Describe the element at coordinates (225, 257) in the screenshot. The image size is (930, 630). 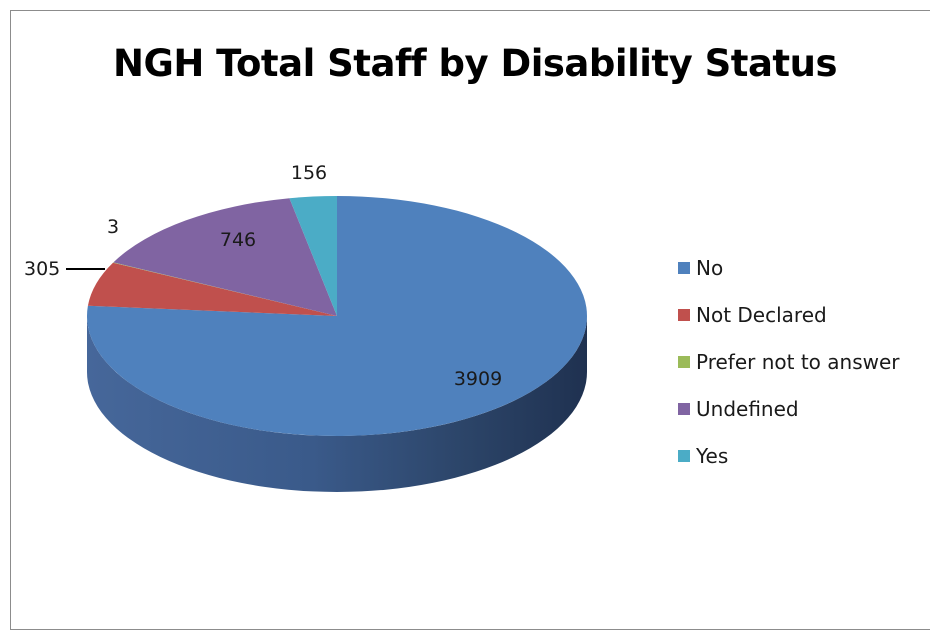
I see `pie-slice-undefined` at that location.